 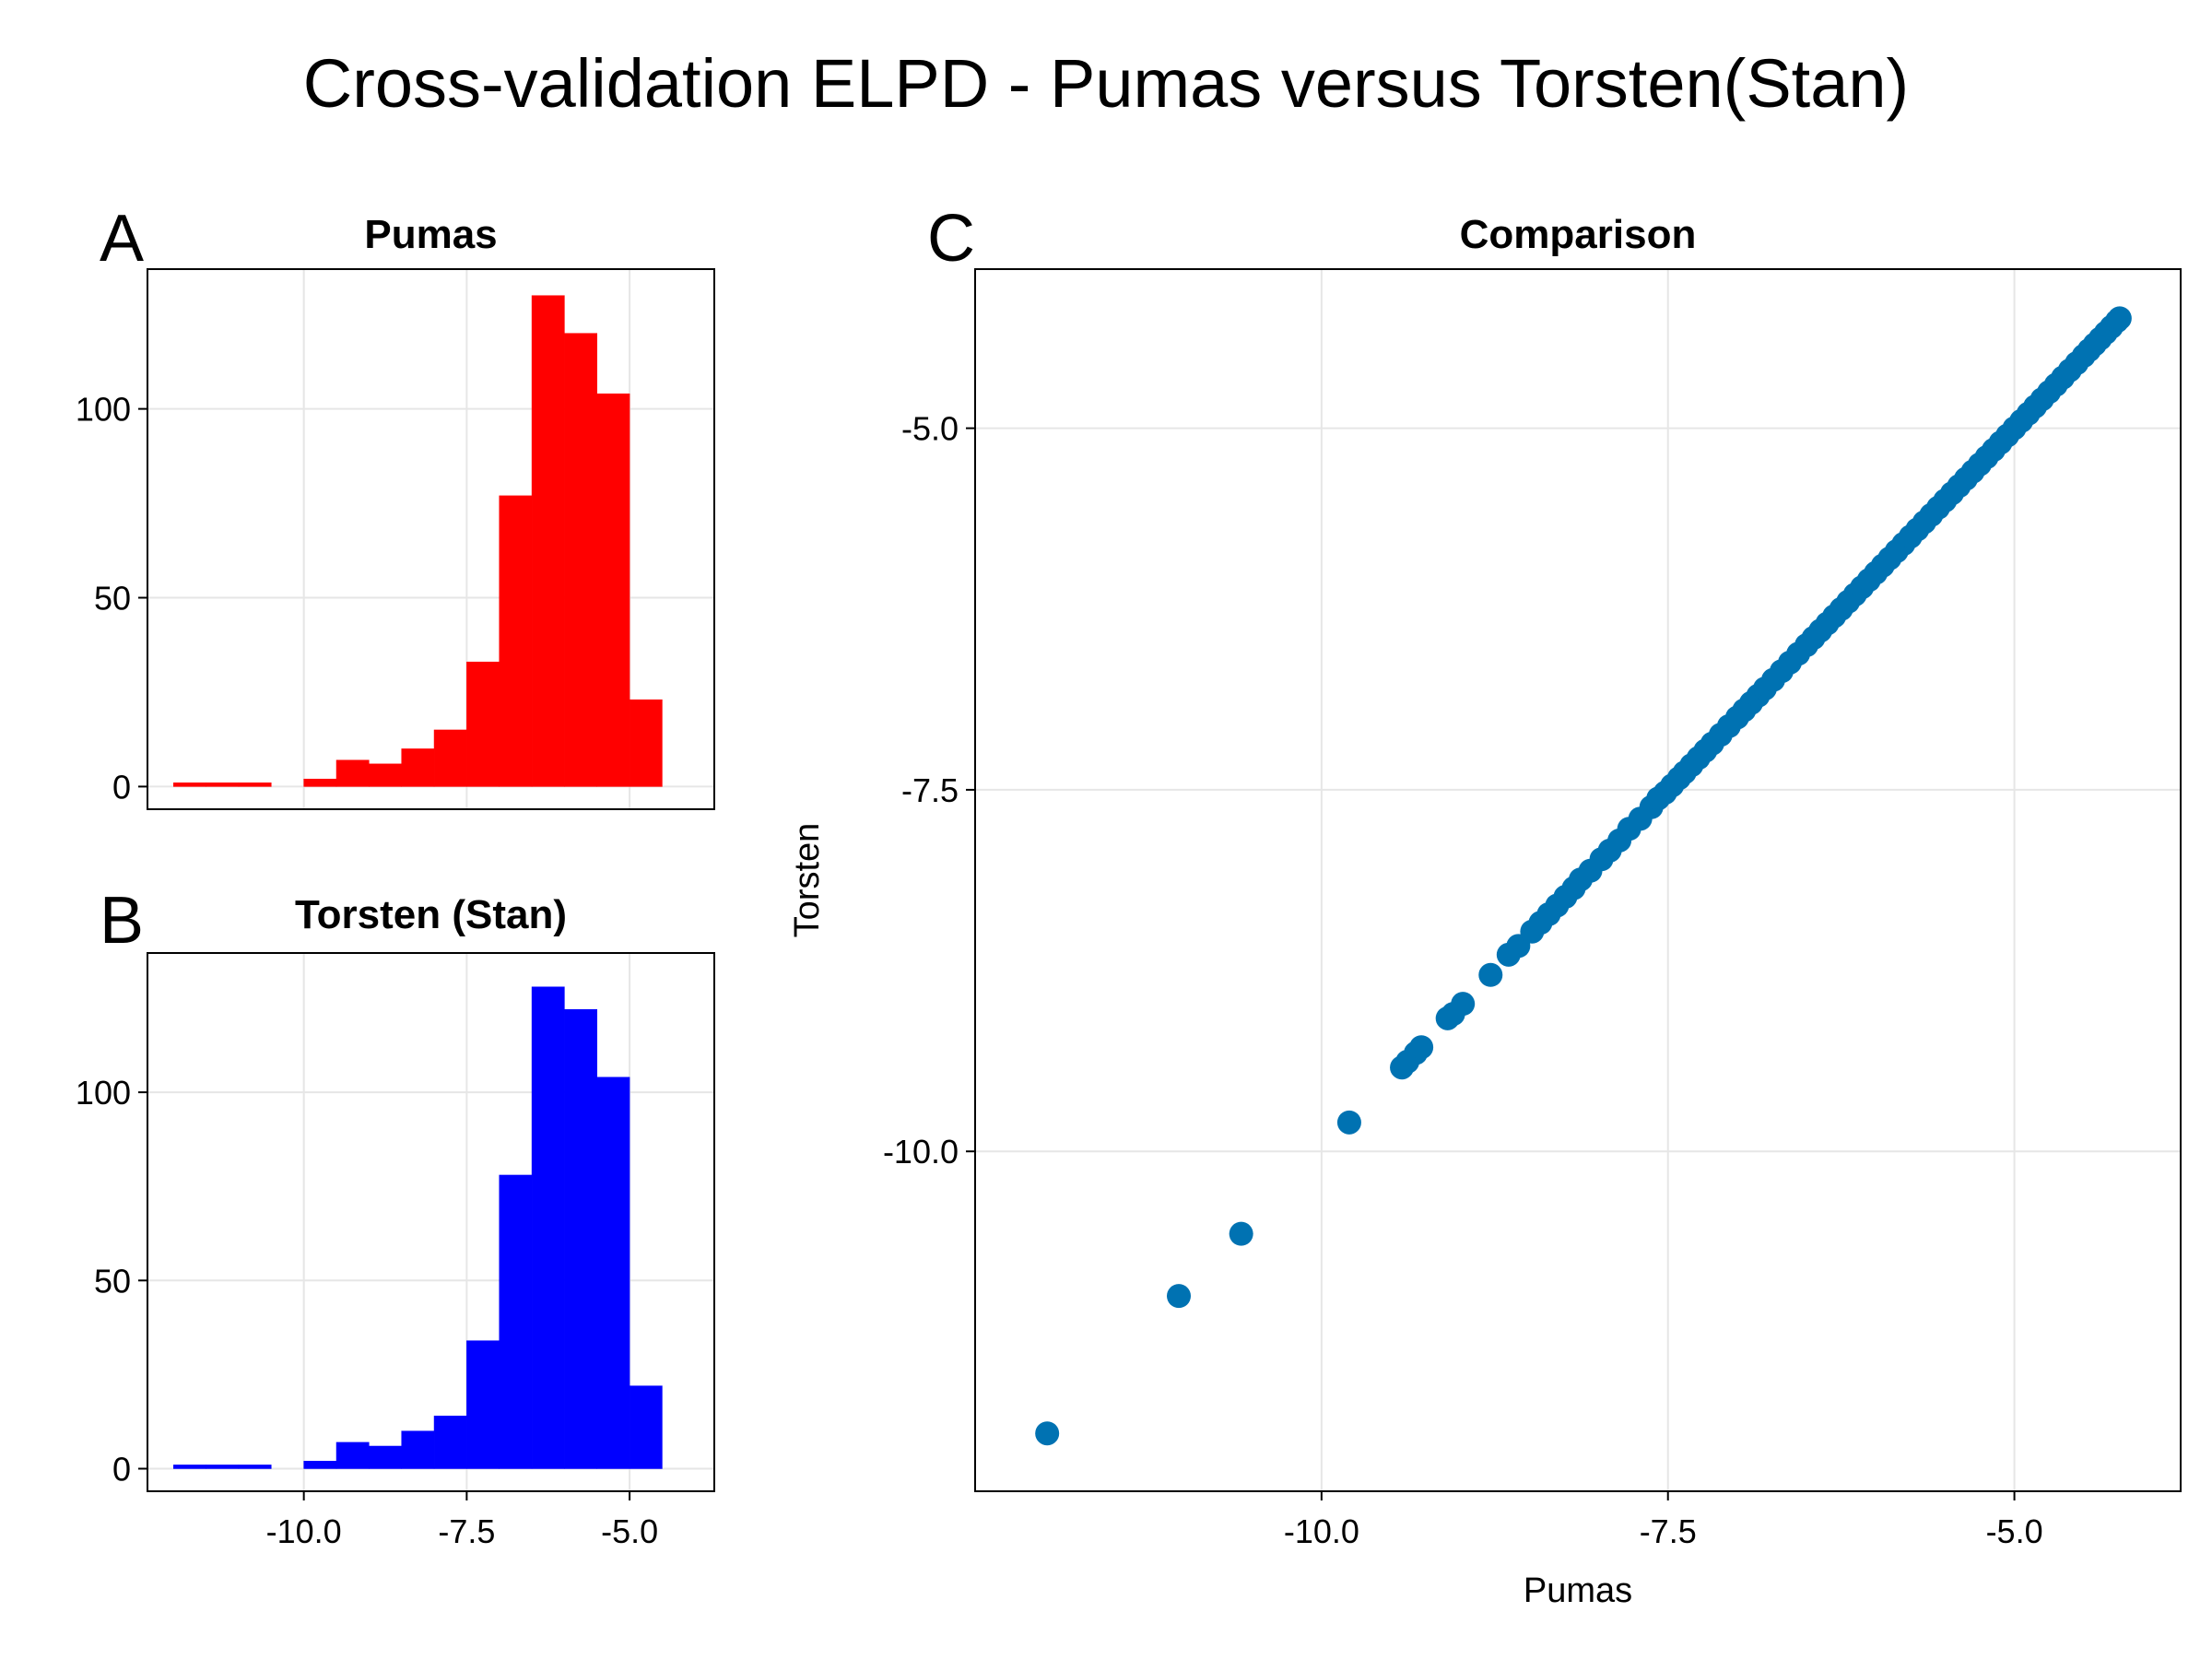 What do you see at coordinates (103, 410) in the screenshot?
I see `pumas-hist-y-tick-label: 100` at bounding box center [103, 410].